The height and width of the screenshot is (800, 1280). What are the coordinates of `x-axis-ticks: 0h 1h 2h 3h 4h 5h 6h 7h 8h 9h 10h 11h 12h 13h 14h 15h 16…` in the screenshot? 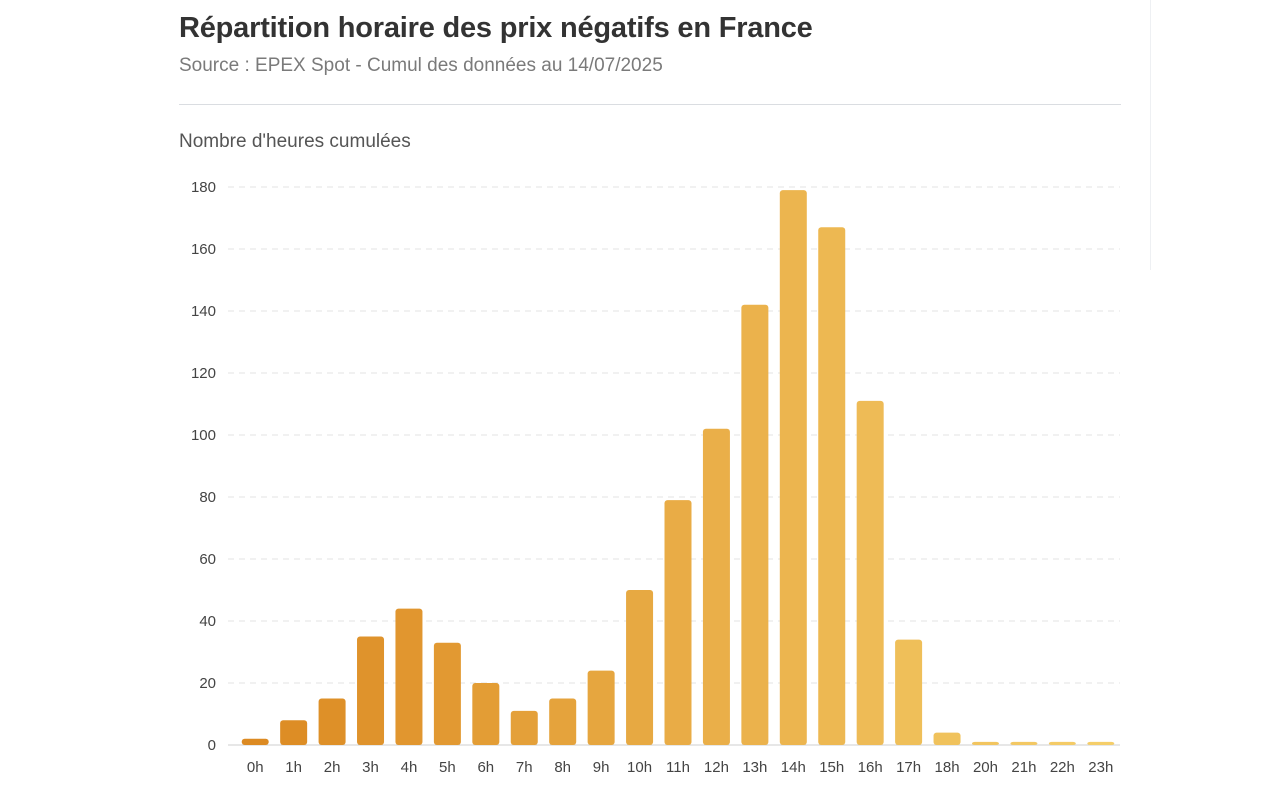 It's located at (680, 767).